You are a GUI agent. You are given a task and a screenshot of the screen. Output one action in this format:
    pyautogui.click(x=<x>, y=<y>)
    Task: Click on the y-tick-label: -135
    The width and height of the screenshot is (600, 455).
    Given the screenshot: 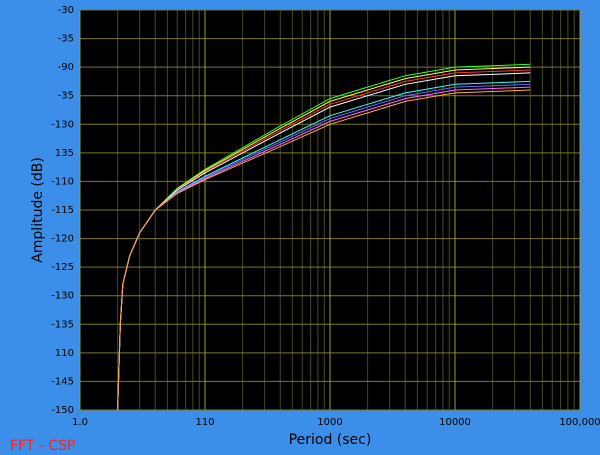 What is the action you would take?
    pyautogui.click(x=62, y=324)
    